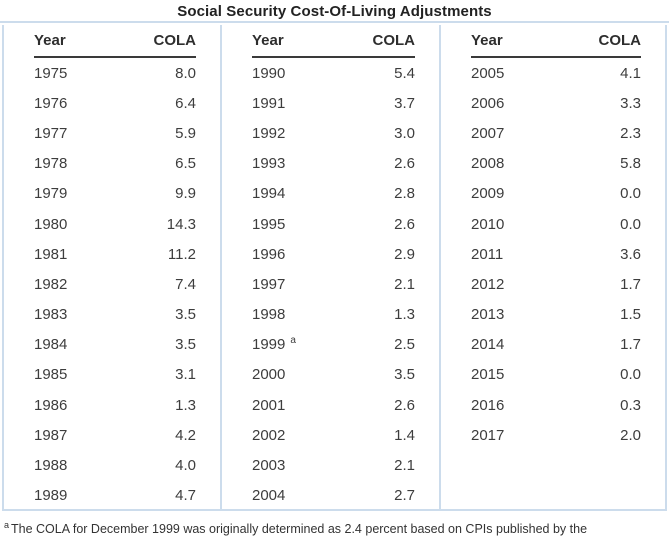 The width and height of the screenshot is (669, 548). What do you see at coordinates (185, 164) in the screenshot?
I see `cola-cell: 6.5` at bounding box center [185, 164].